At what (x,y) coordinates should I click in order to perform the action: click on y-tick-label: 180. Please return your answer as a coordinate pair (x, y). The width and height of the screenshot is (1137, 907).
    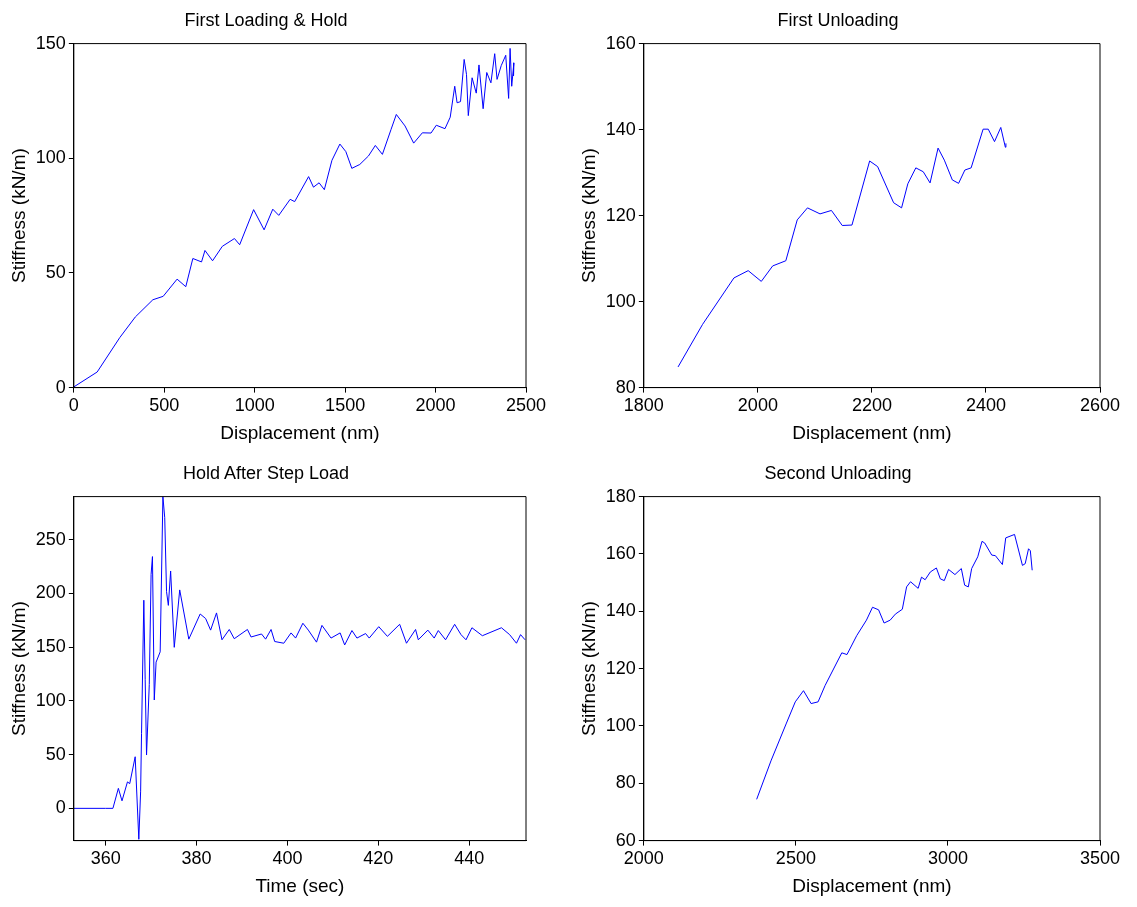
    Looking at the image, I should click on (620, 495).